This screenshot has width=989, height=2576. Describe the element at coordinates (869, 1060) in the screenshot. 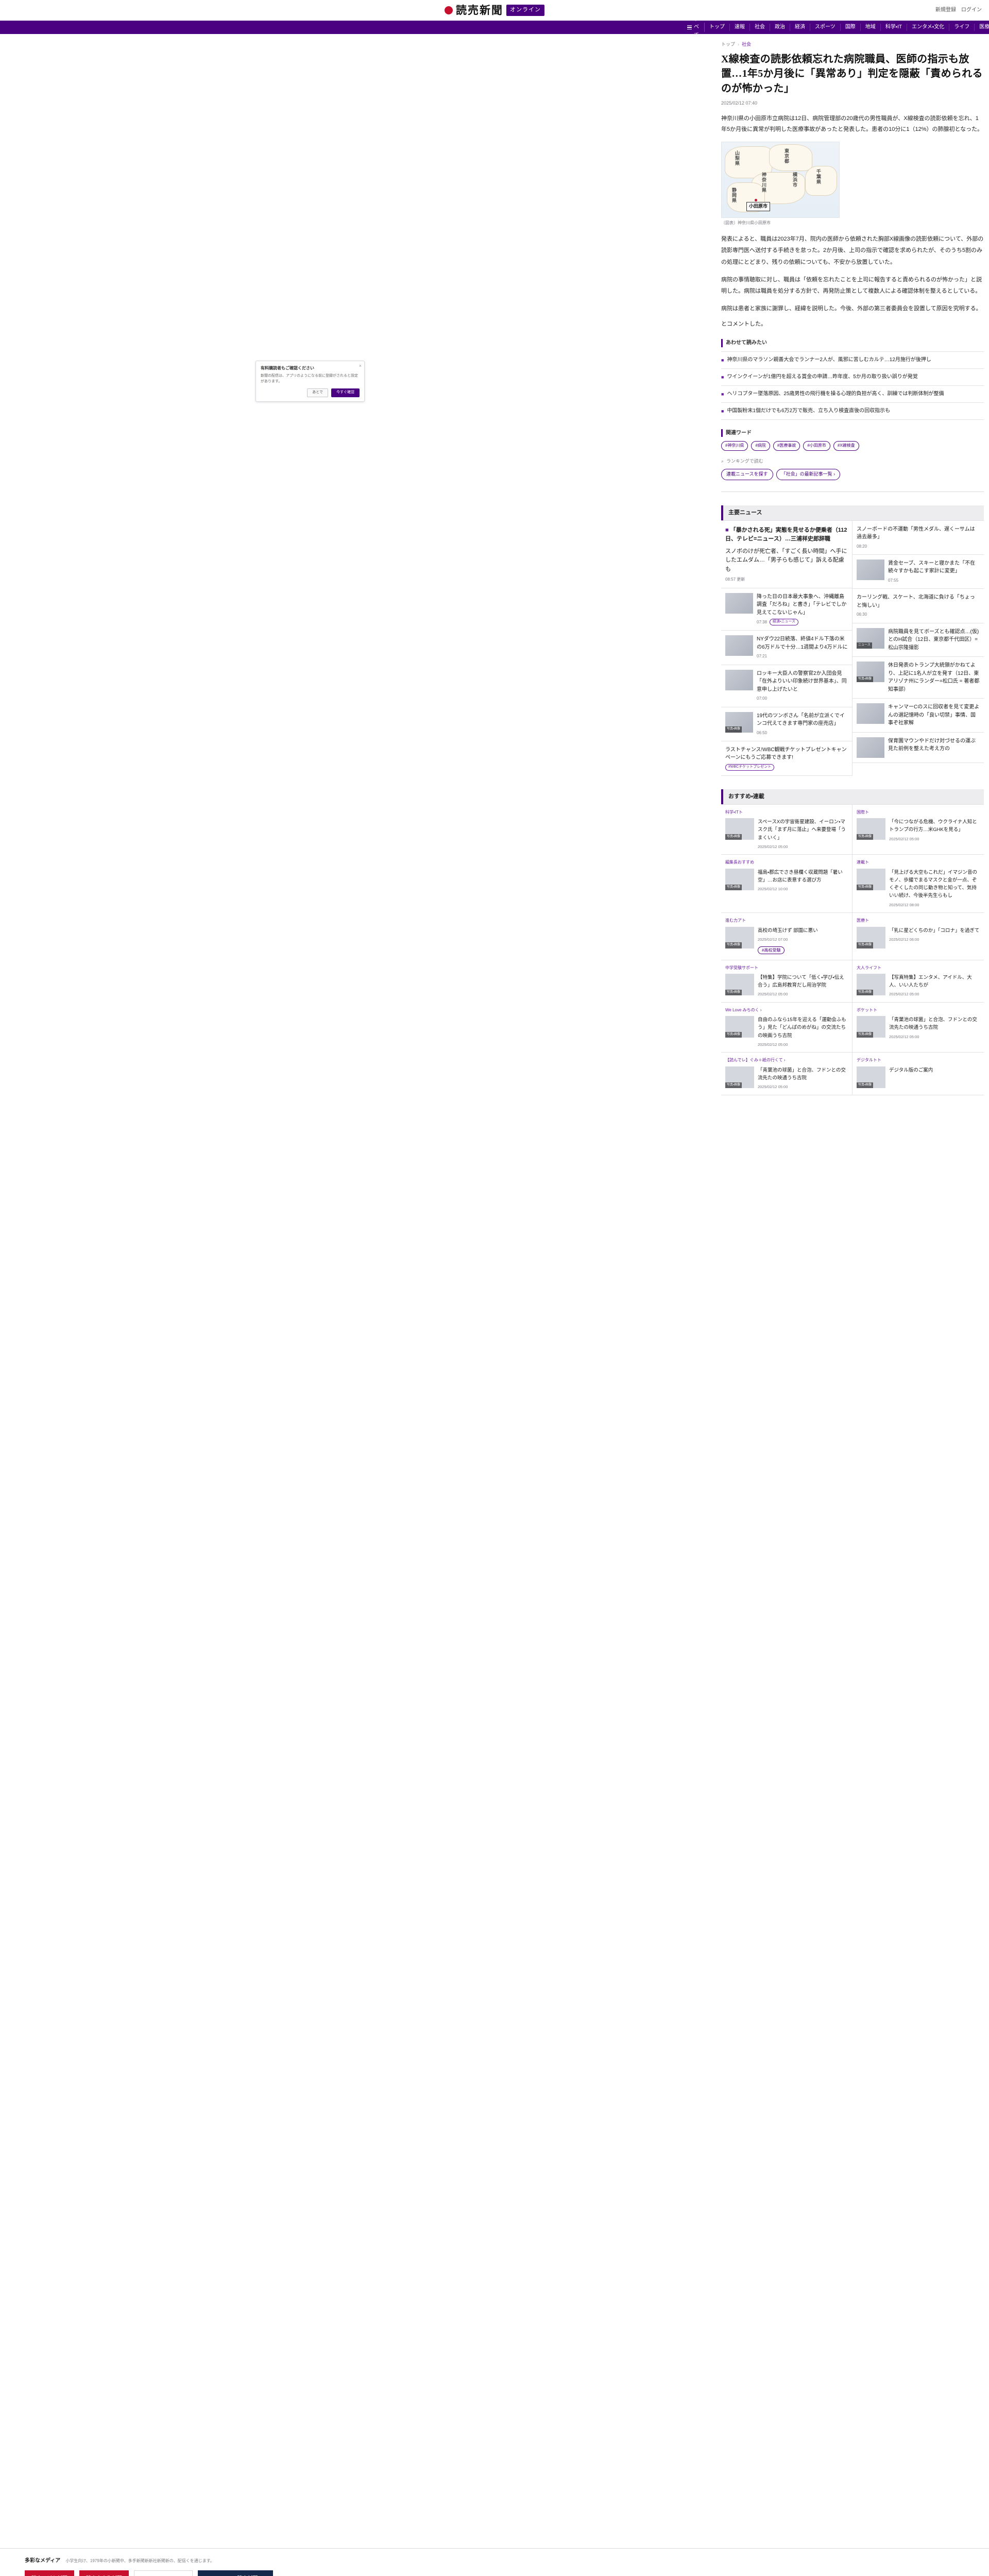

I see `recommend-kicker: デジタルトト` at that location.